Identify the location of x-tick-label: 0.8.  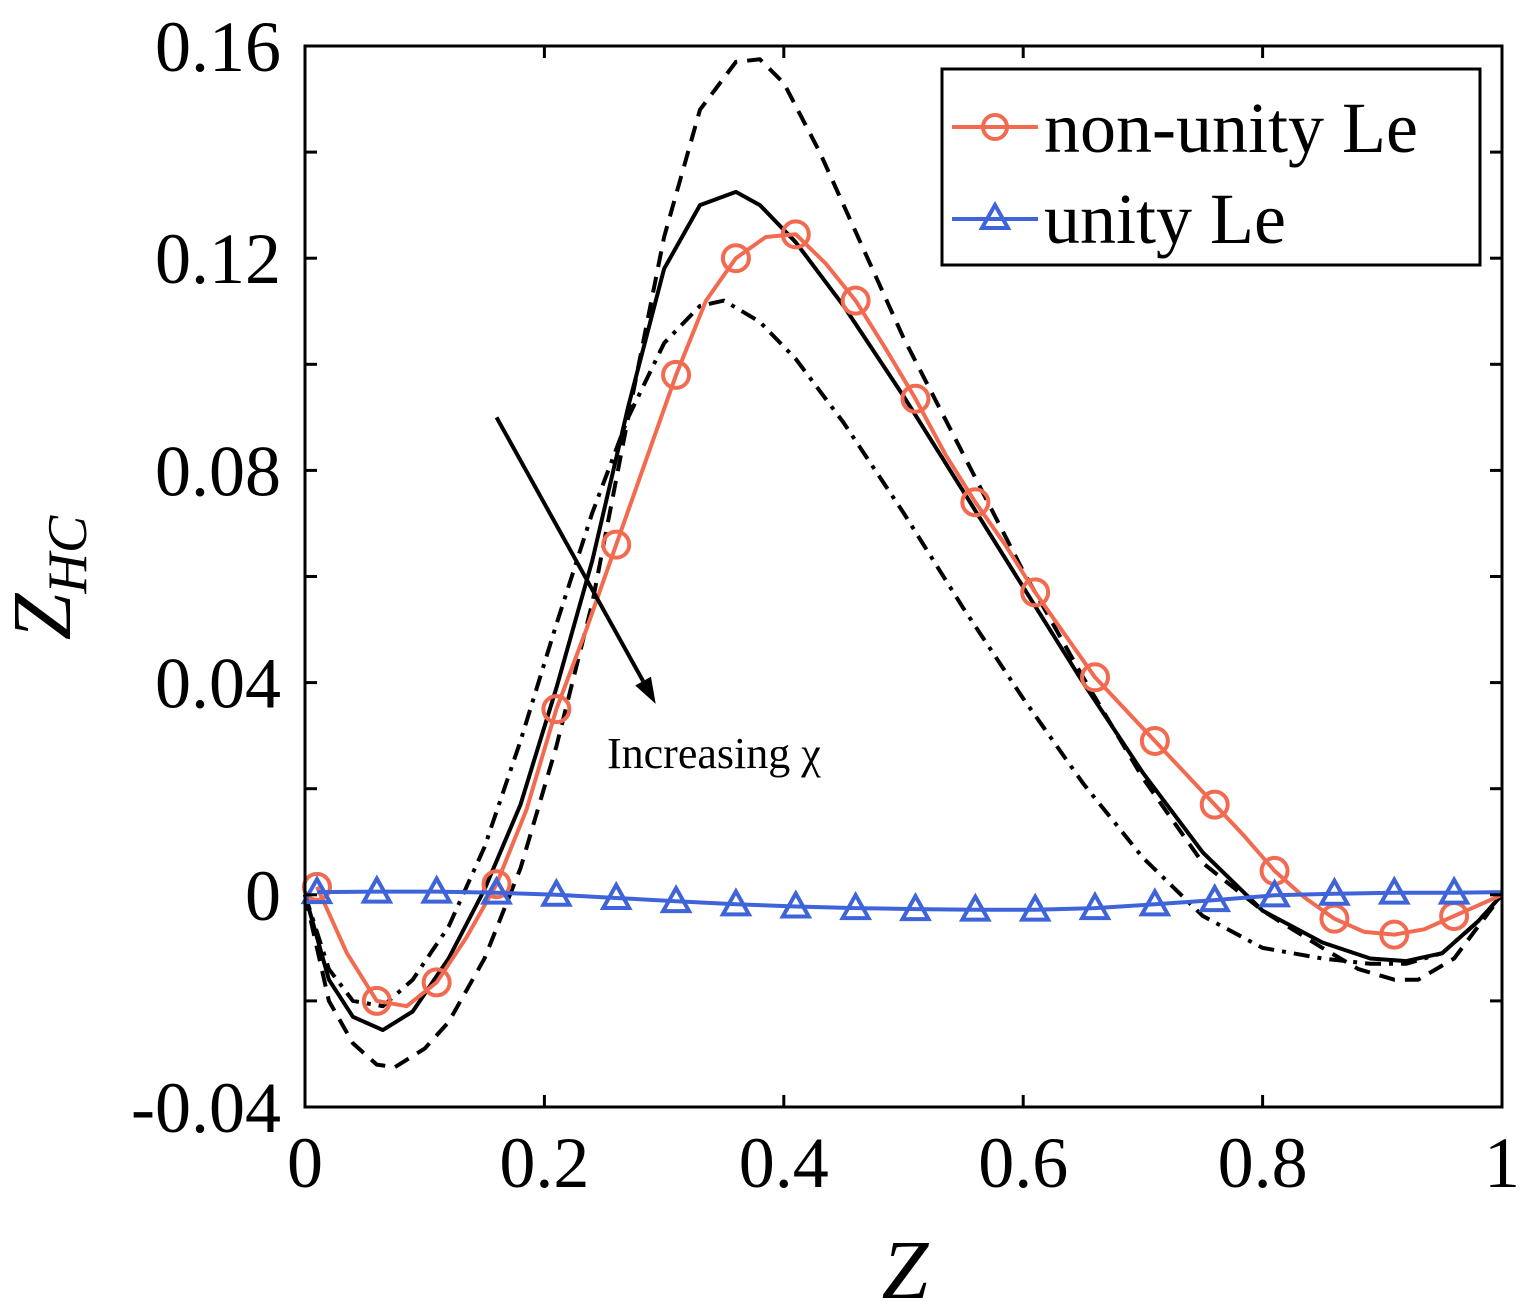
(1263, 1163).